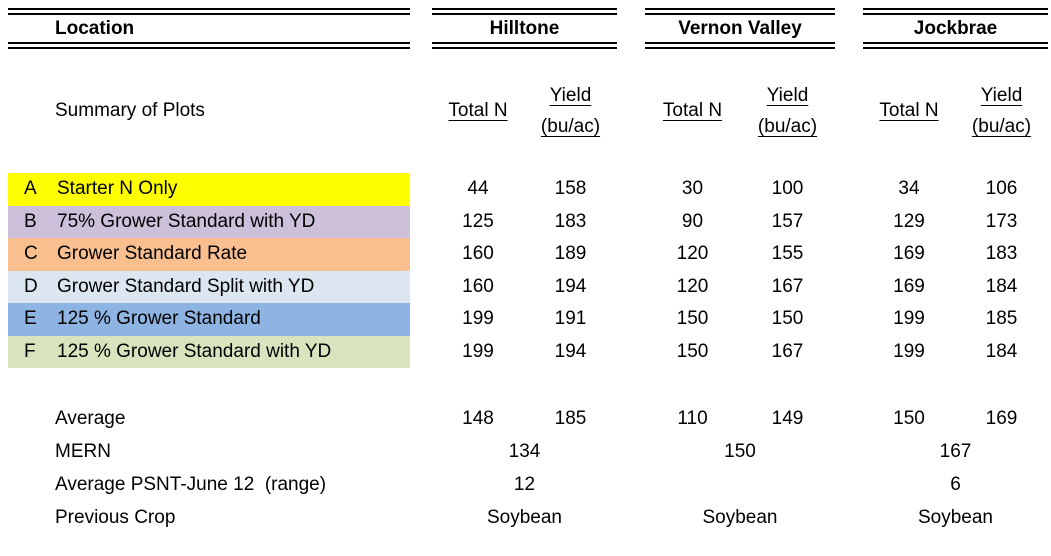  What do you see at coordinates (787, 111) in the screenshot?
I see `vernon-valley-yield-header: Yield (bu/ac)` at bounding box center [787, 111].